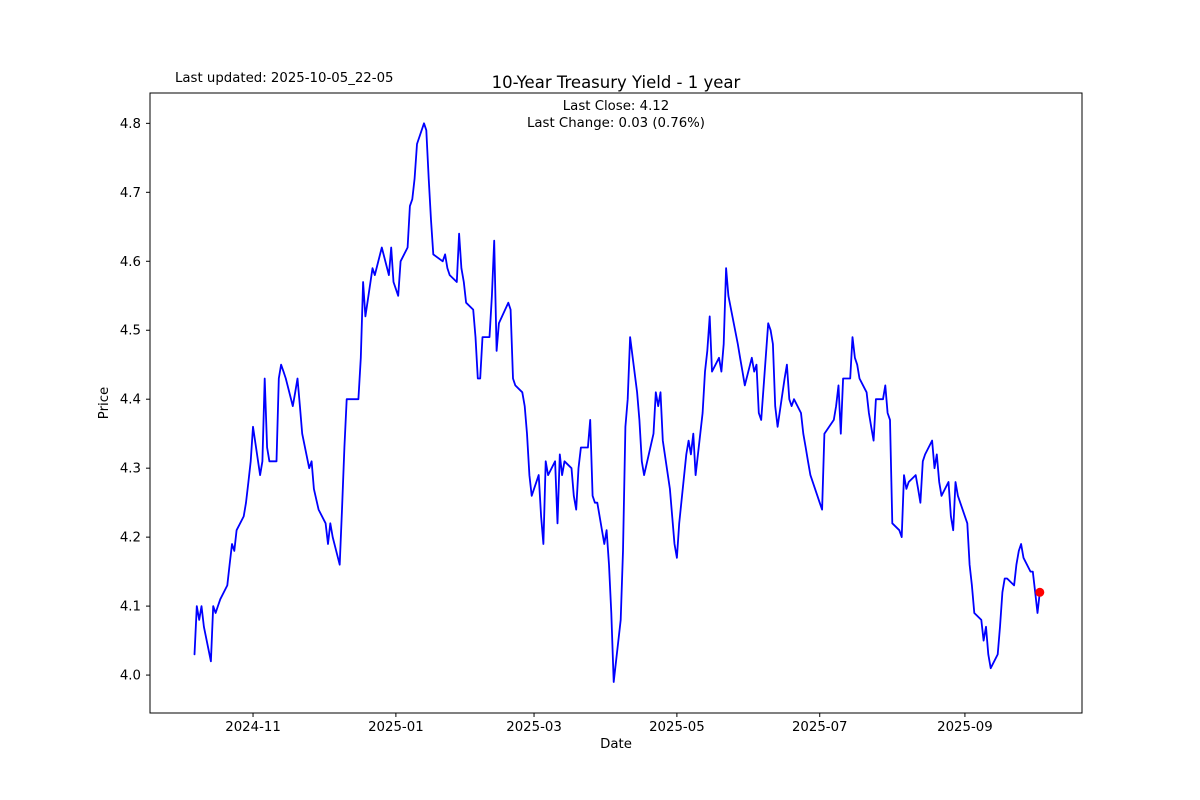  Describe the element at coordinates (130, 262) in the screenshot. I see `y-tick-label: 4.6` at that location.